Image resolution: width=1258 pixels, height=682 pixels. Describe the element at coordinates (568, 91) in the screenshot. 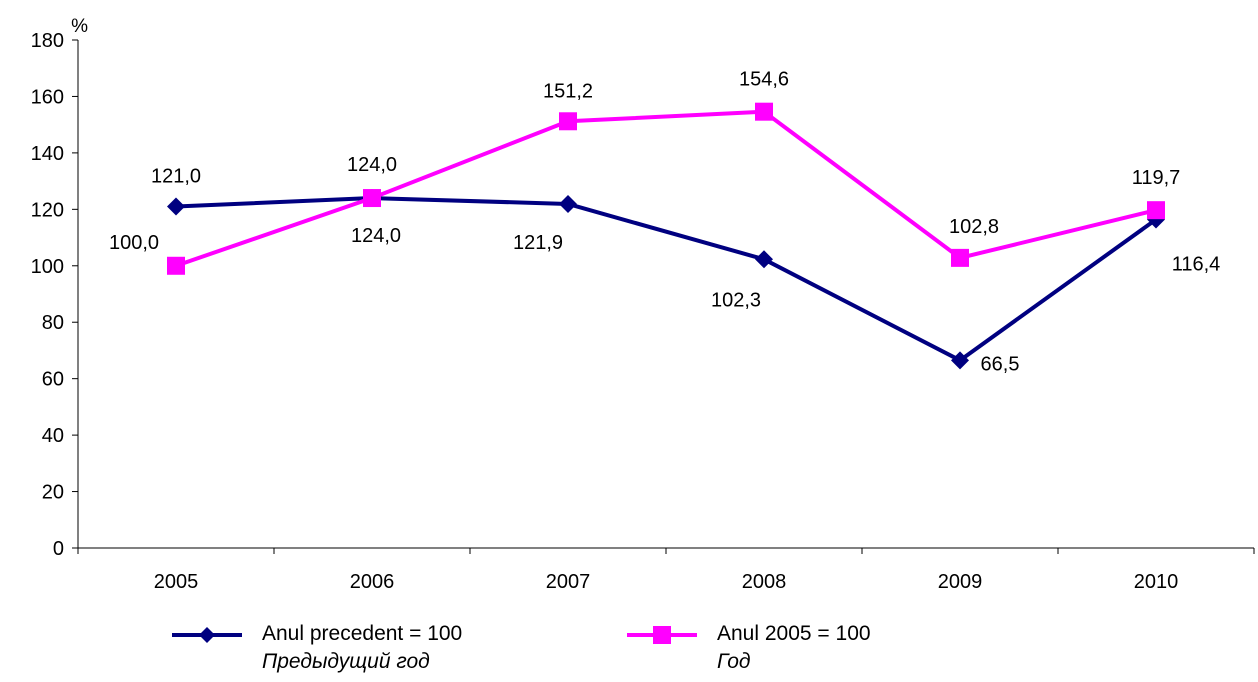

I see `data-label: 151,2` at that location.